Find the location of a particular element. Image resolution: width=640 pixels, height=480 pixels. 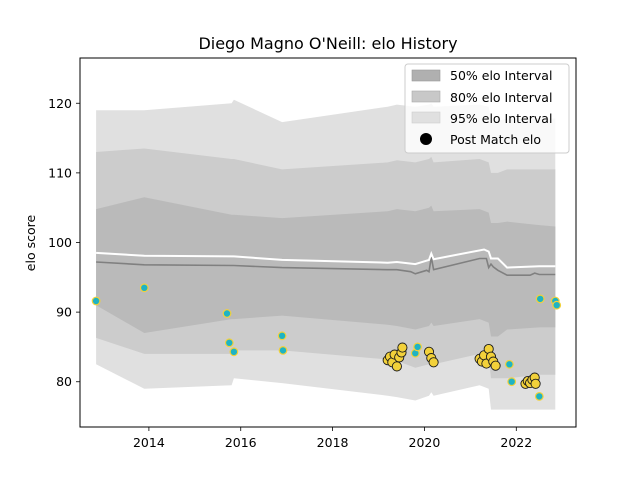

y-tick-label: 100 is located at coordinates (60, 242).